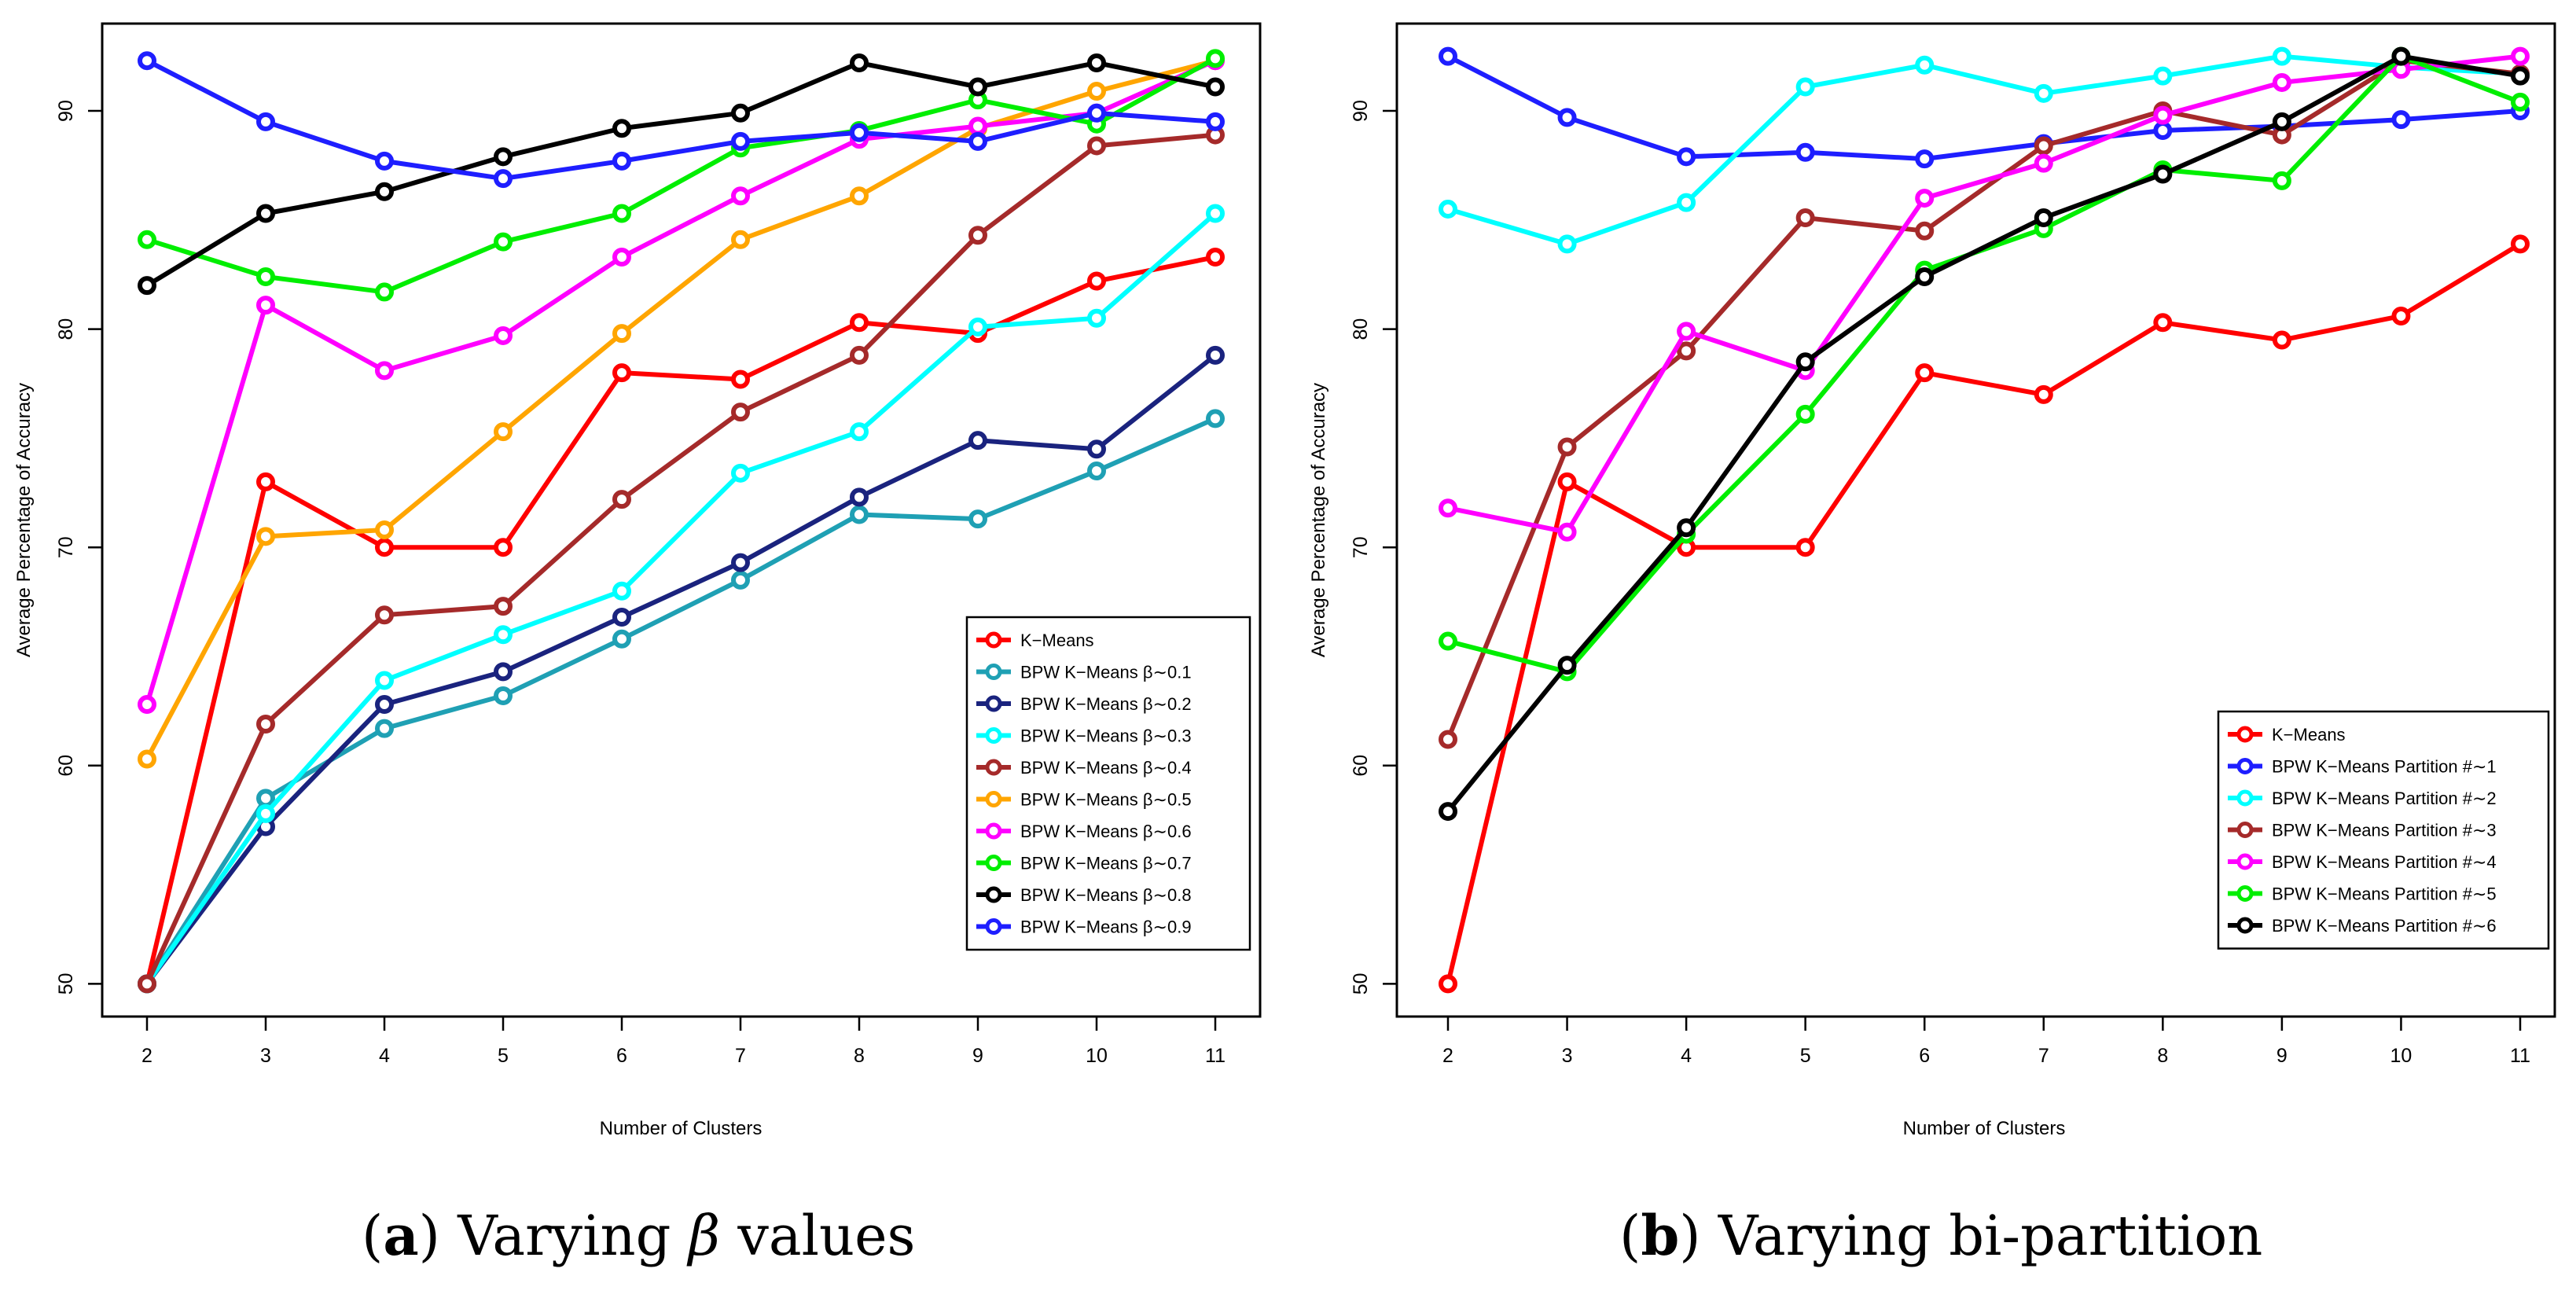 The width and height of the screenshot is (2576, 1298). What do you see at coordinates (1084, 831) in the screenshot?
I see `legend-item: BPW K−Means β∼0.6` at bounding box center [1084, 831].